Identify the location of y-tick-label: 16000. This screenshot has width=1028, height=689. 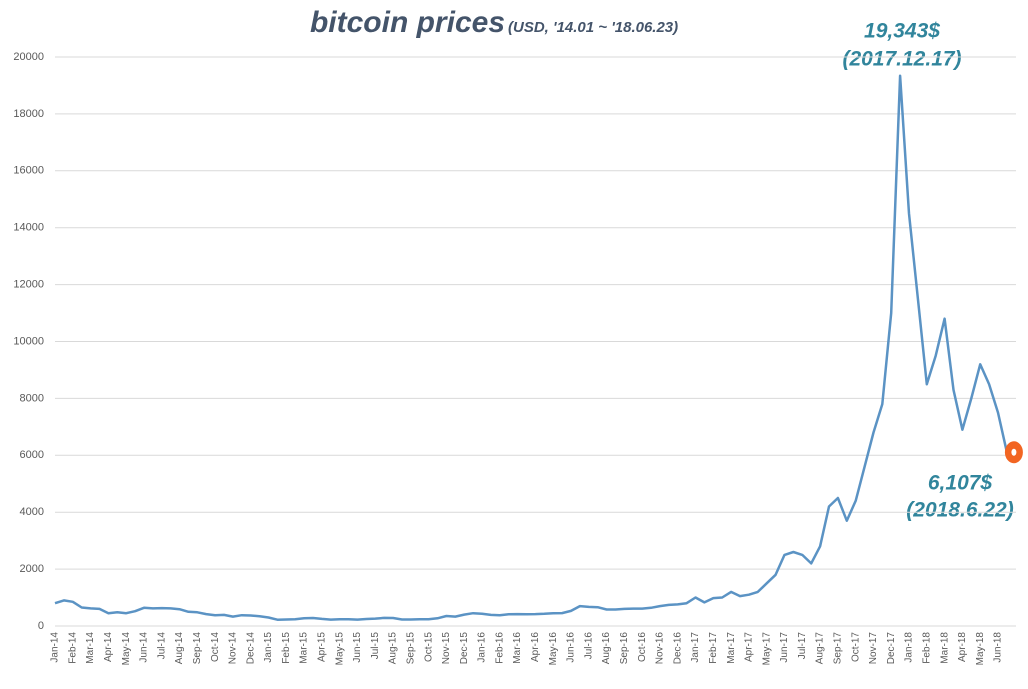
(28, 171).